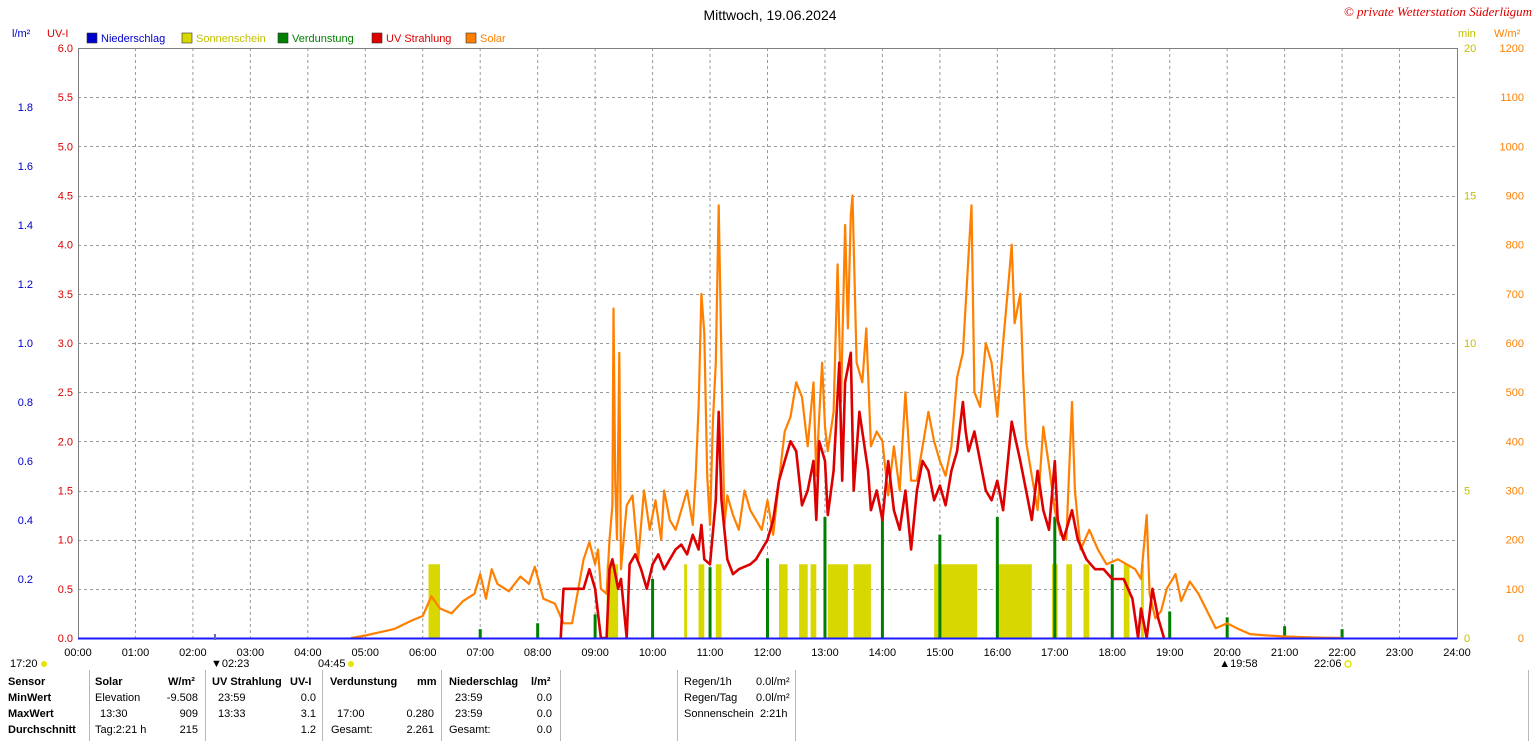  I want to click on left-axis-tick: 0.4, so click(25, 521).